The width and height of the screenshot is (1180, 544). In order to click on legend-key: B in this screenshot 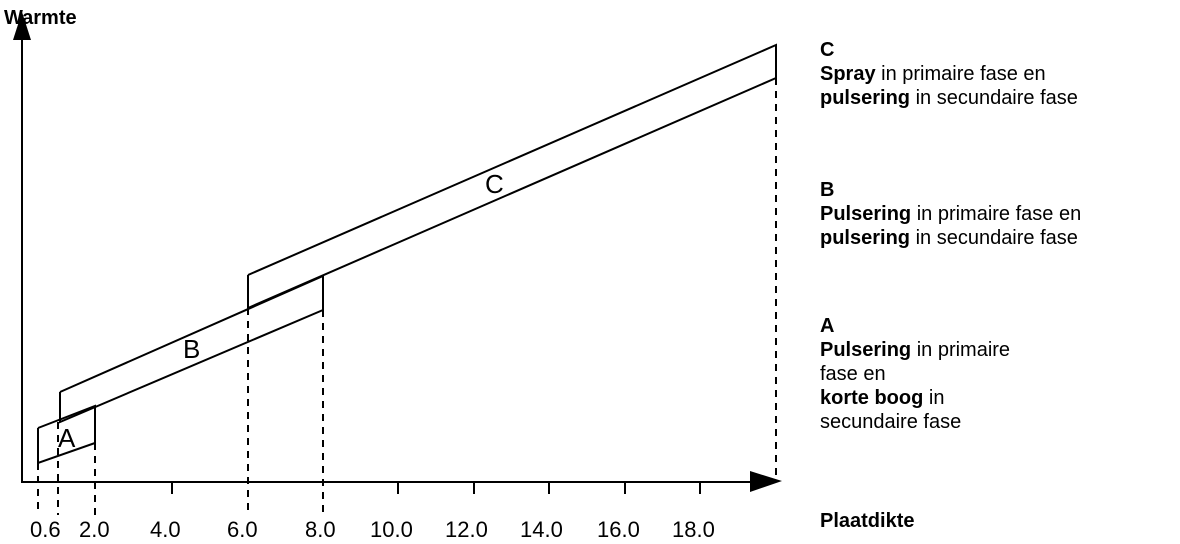, I will do `click(827, 190)`.